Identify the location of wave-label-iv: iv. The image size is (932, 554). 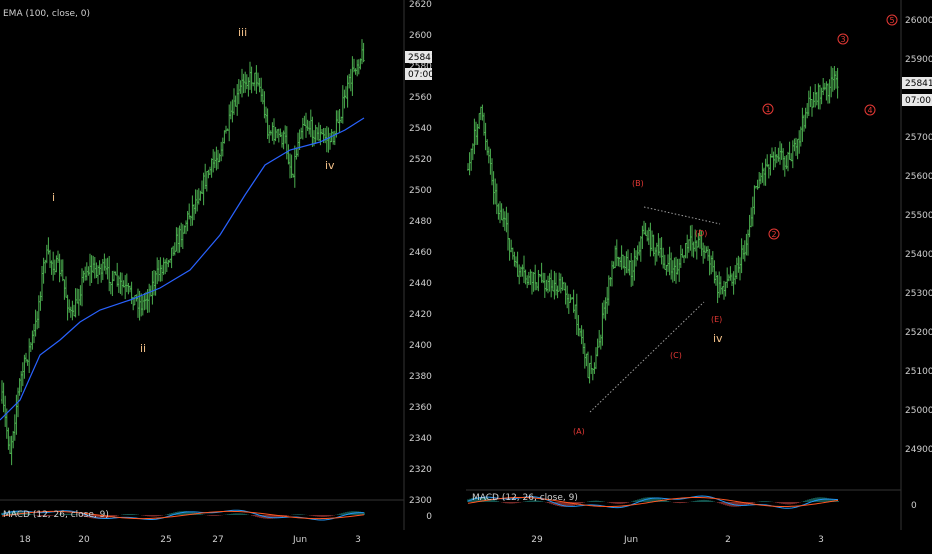
(330, 165).